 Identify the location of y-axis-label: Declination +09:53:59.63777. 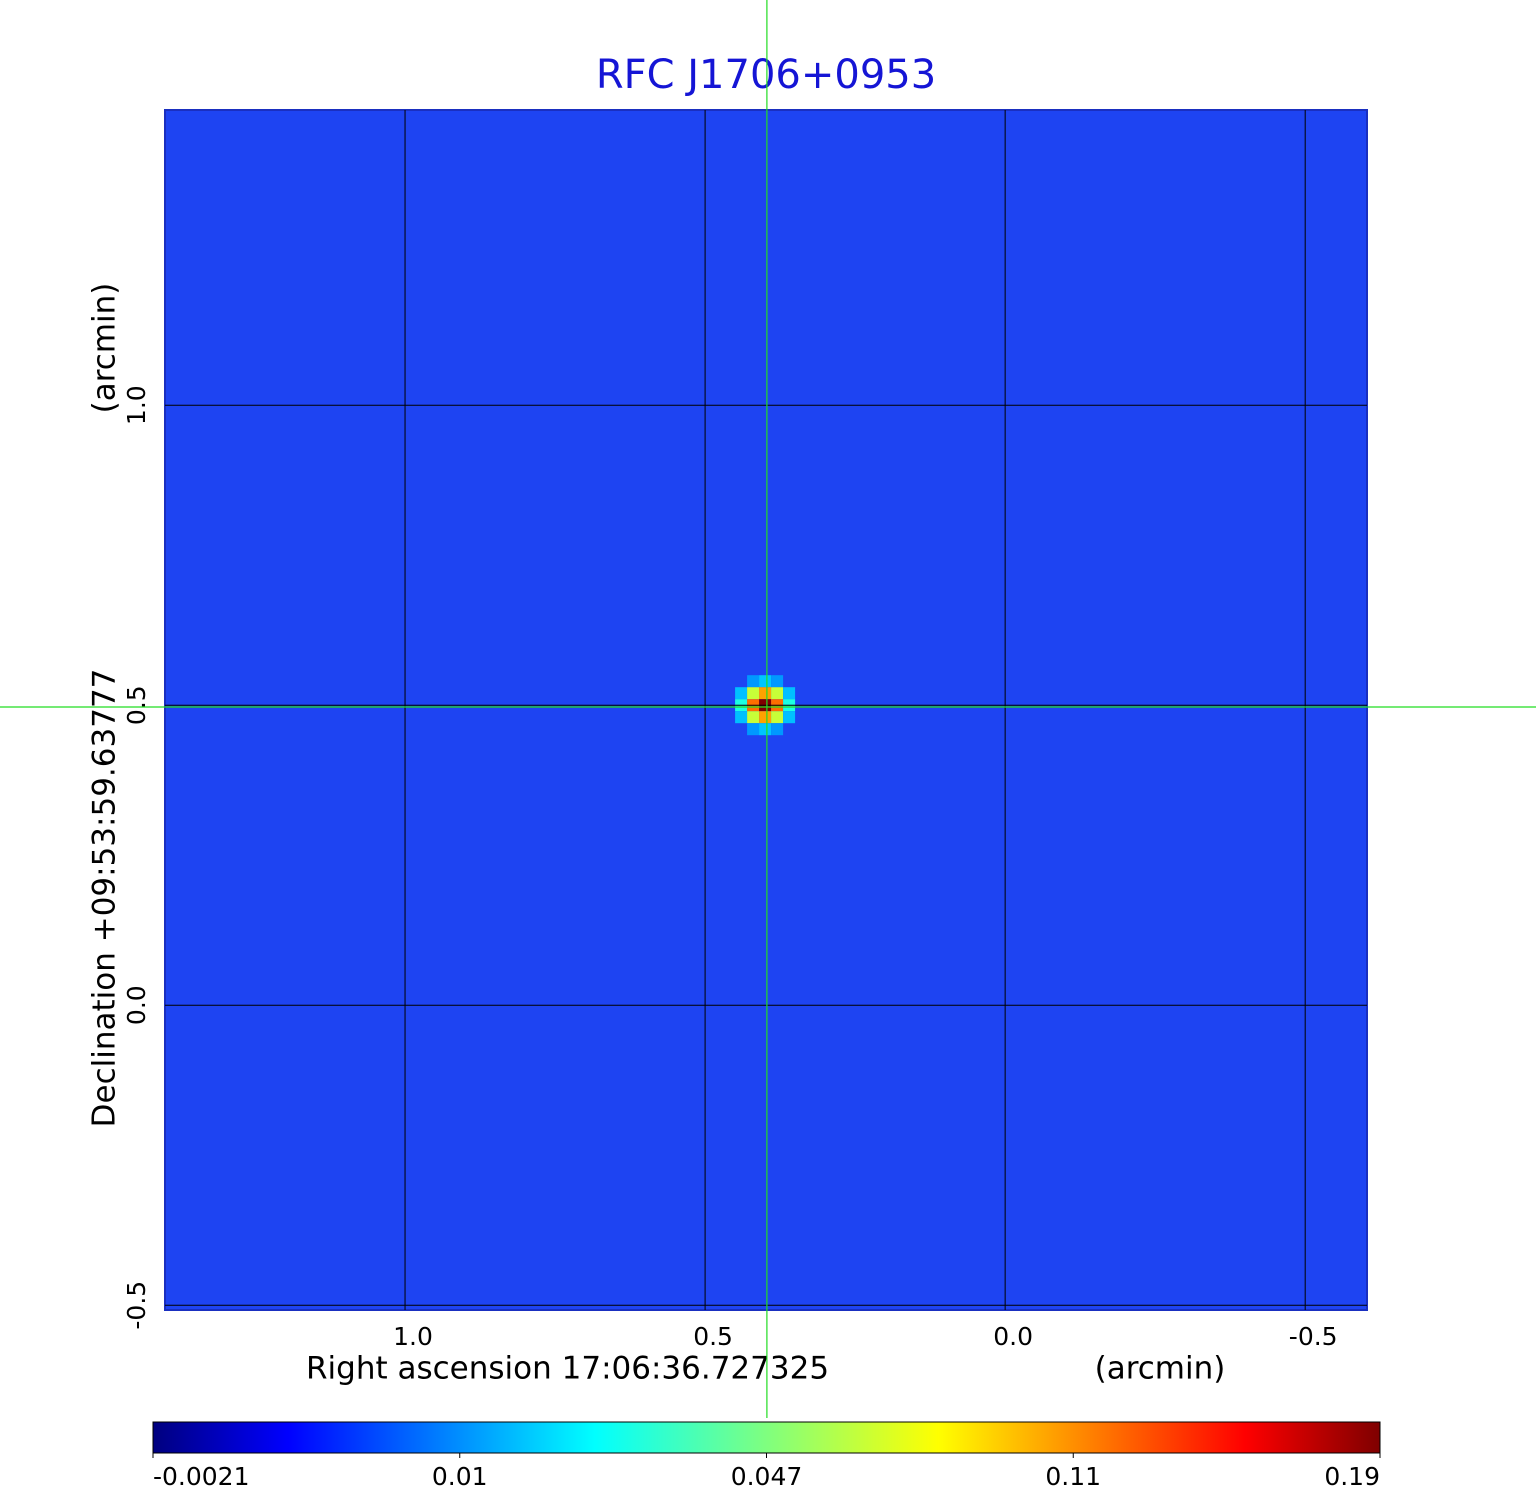
(105, 898).